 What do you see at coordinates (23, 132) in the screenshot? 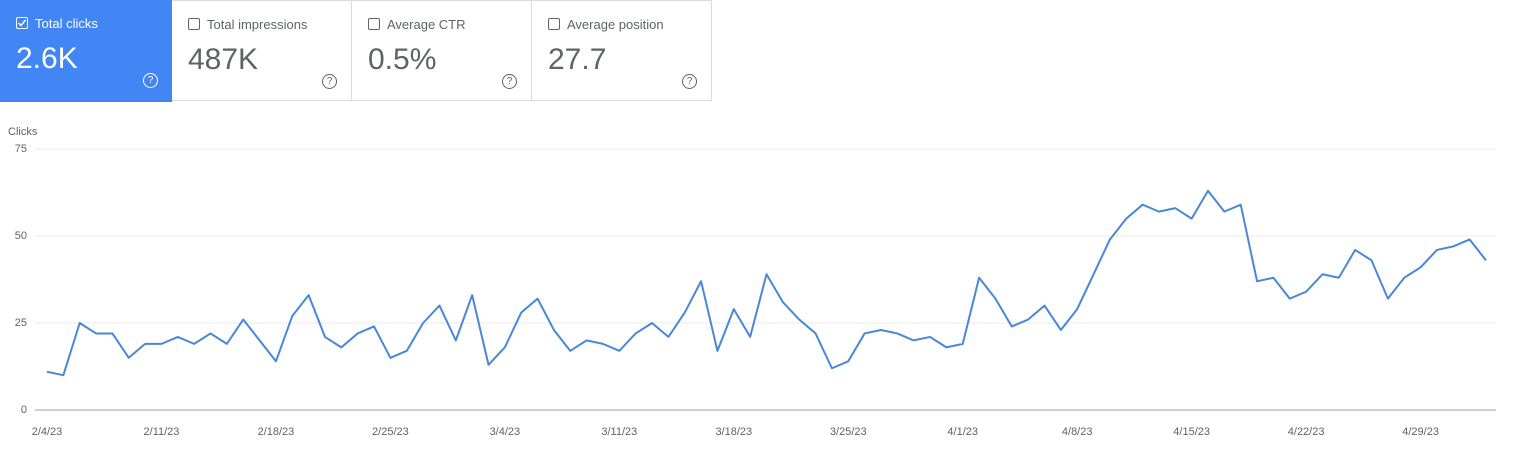
I see `y-axis-label: Clicks` at bounding box center [23, 132].